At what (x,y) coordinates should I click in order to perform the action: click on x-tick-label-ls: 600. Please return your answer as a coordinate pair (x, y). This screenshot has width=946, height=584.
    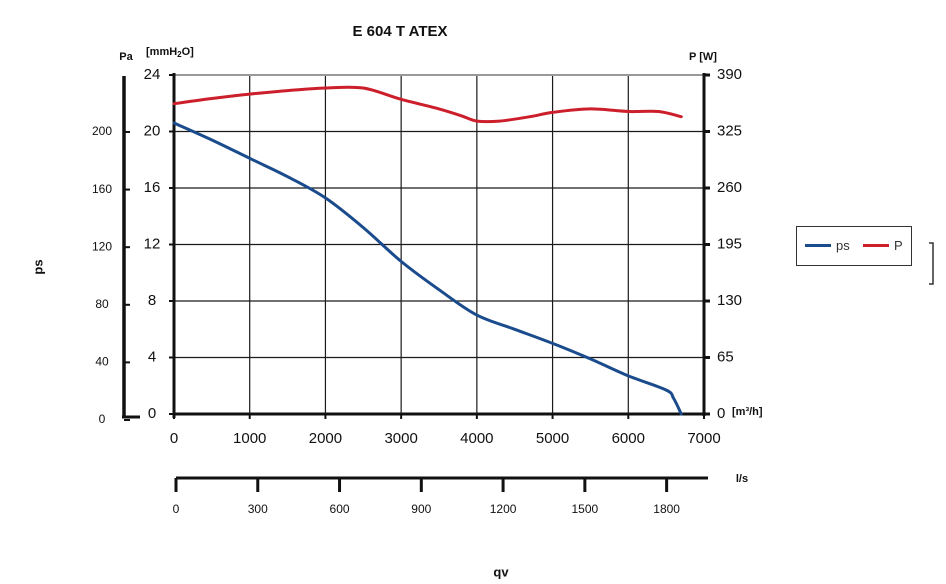
    Looking at the image, I should click on (340, 509).